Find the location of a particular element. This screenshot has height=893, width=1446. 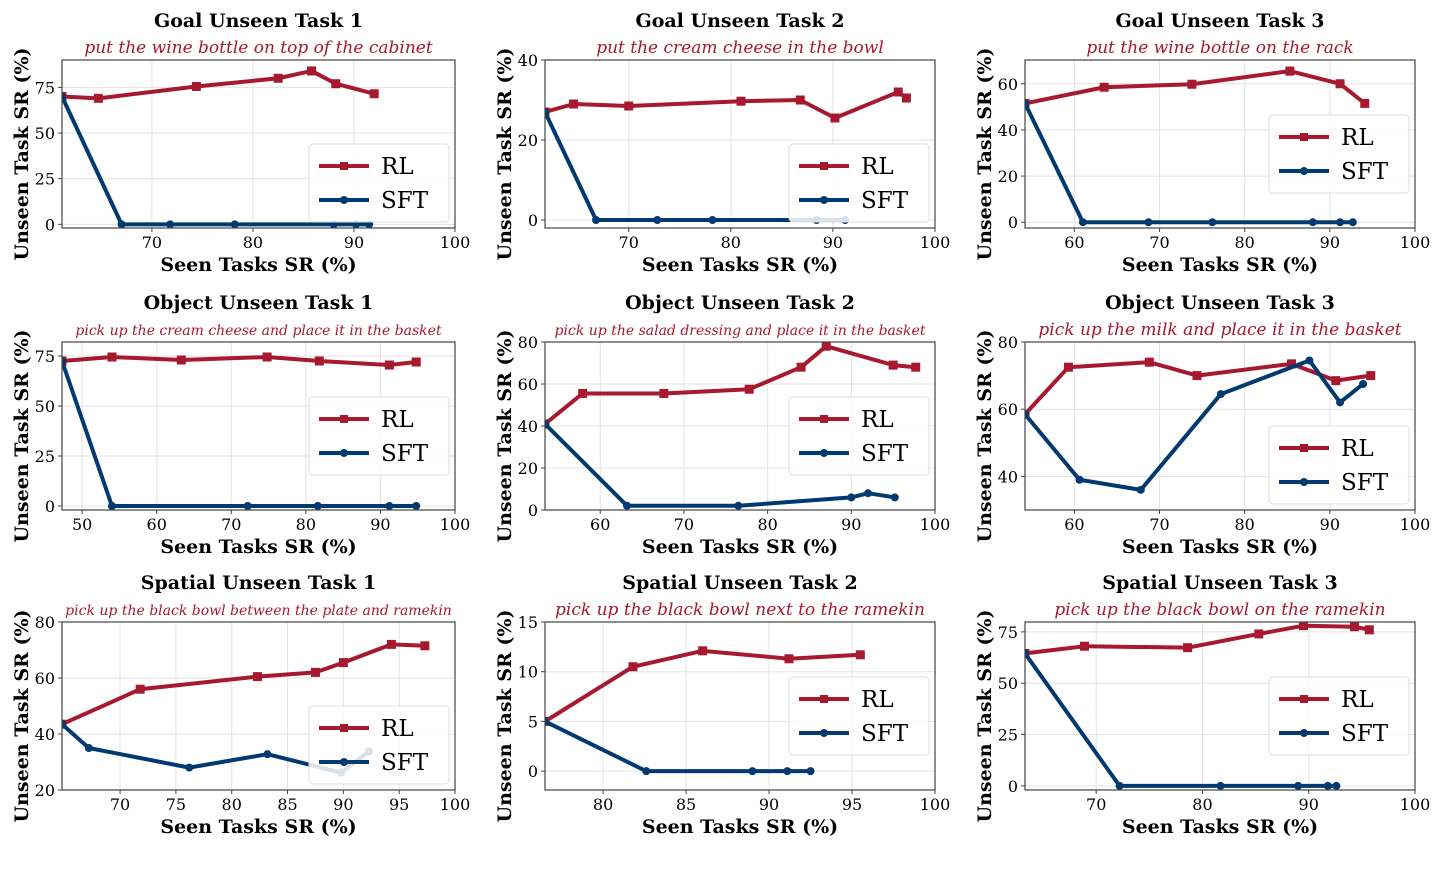

series-line-sft is located at coordinates (720, 465).